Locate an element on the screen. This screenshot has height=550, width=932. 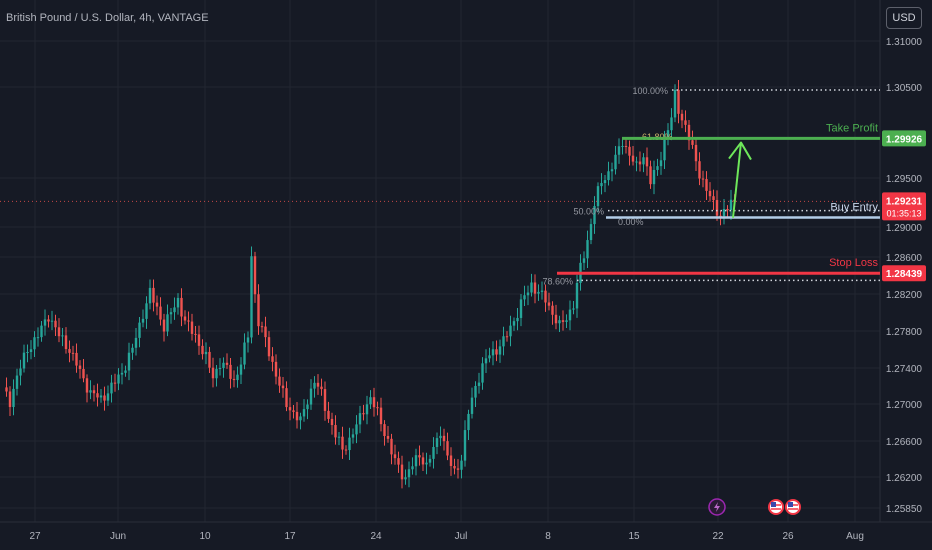
currency-button: USD is located at coordinates (904, 18).